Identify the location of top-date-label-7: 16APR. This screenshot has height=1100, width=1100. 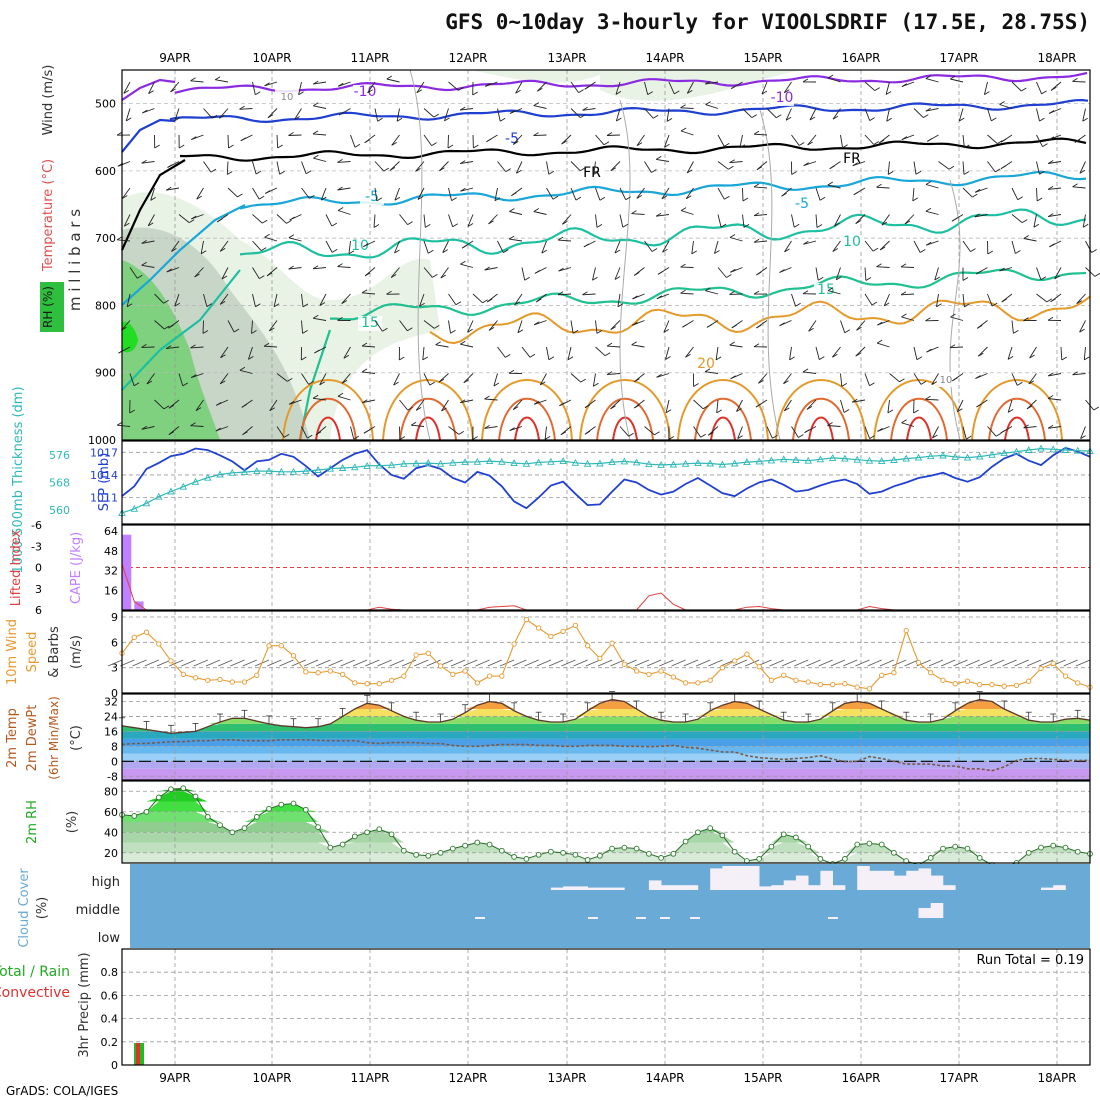
(860, 58).